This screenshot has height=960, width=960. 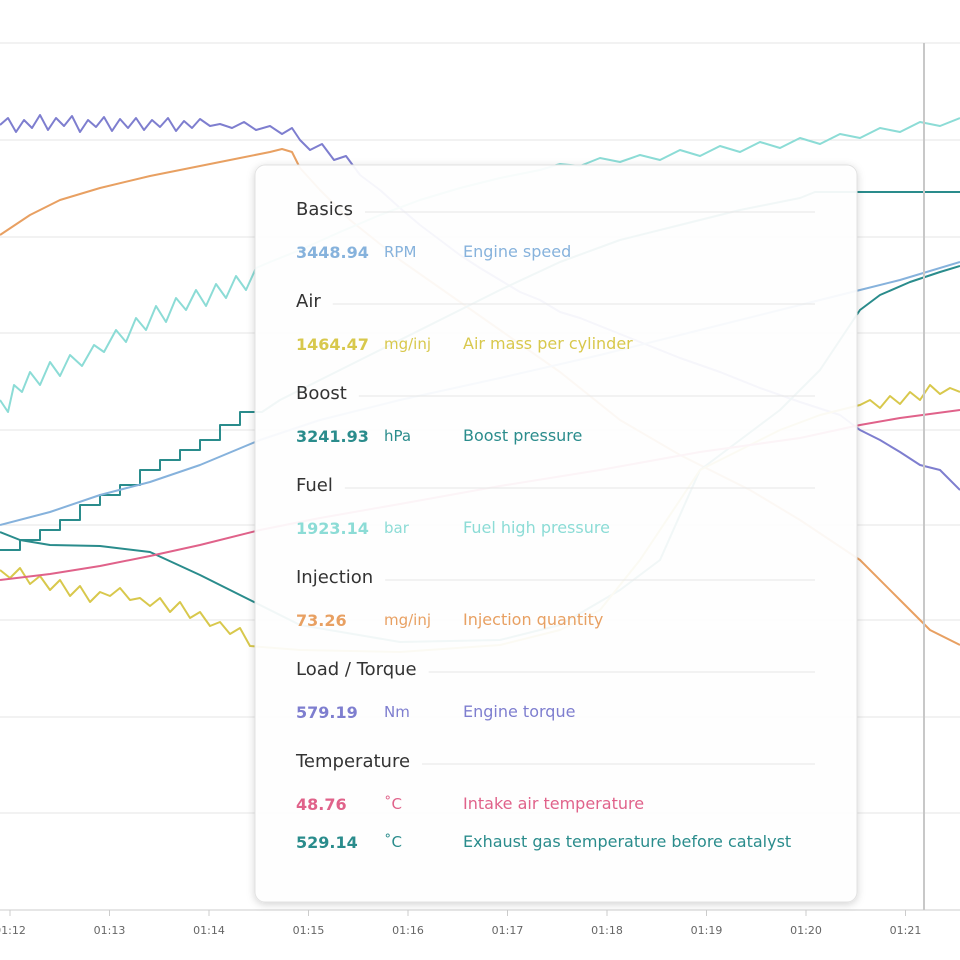 What do you see at coordinates (536, 527) in the screenshot?
I see `row-label: Fuel high pressure` at bounding box center [536, 527].